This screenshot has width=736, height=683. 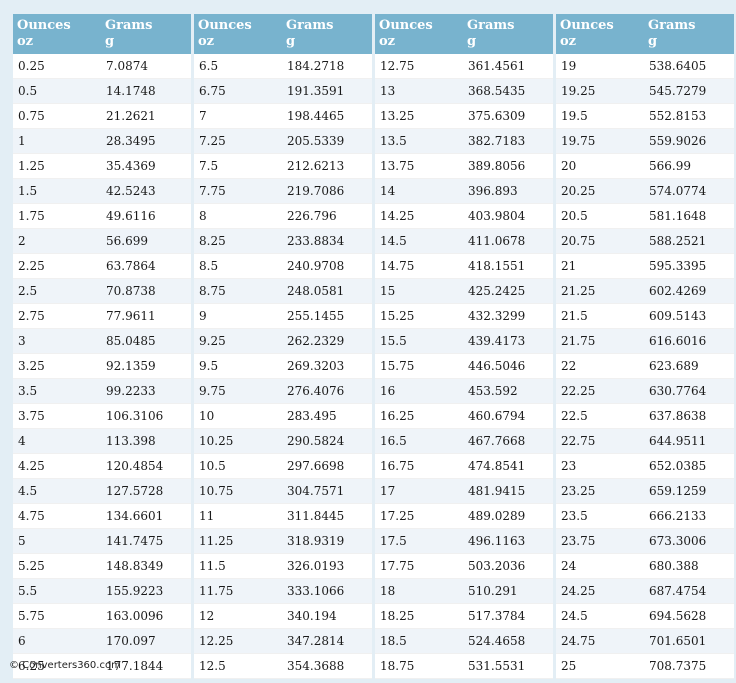 I want to click on grams-value: 588.2521, so click(x=689, y=241).